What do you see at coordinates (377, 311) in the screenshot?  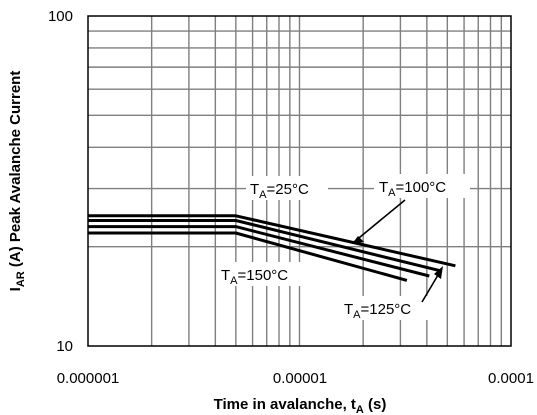 I see `annotation-125: TA=125°C` at bounding box center [377, 311].